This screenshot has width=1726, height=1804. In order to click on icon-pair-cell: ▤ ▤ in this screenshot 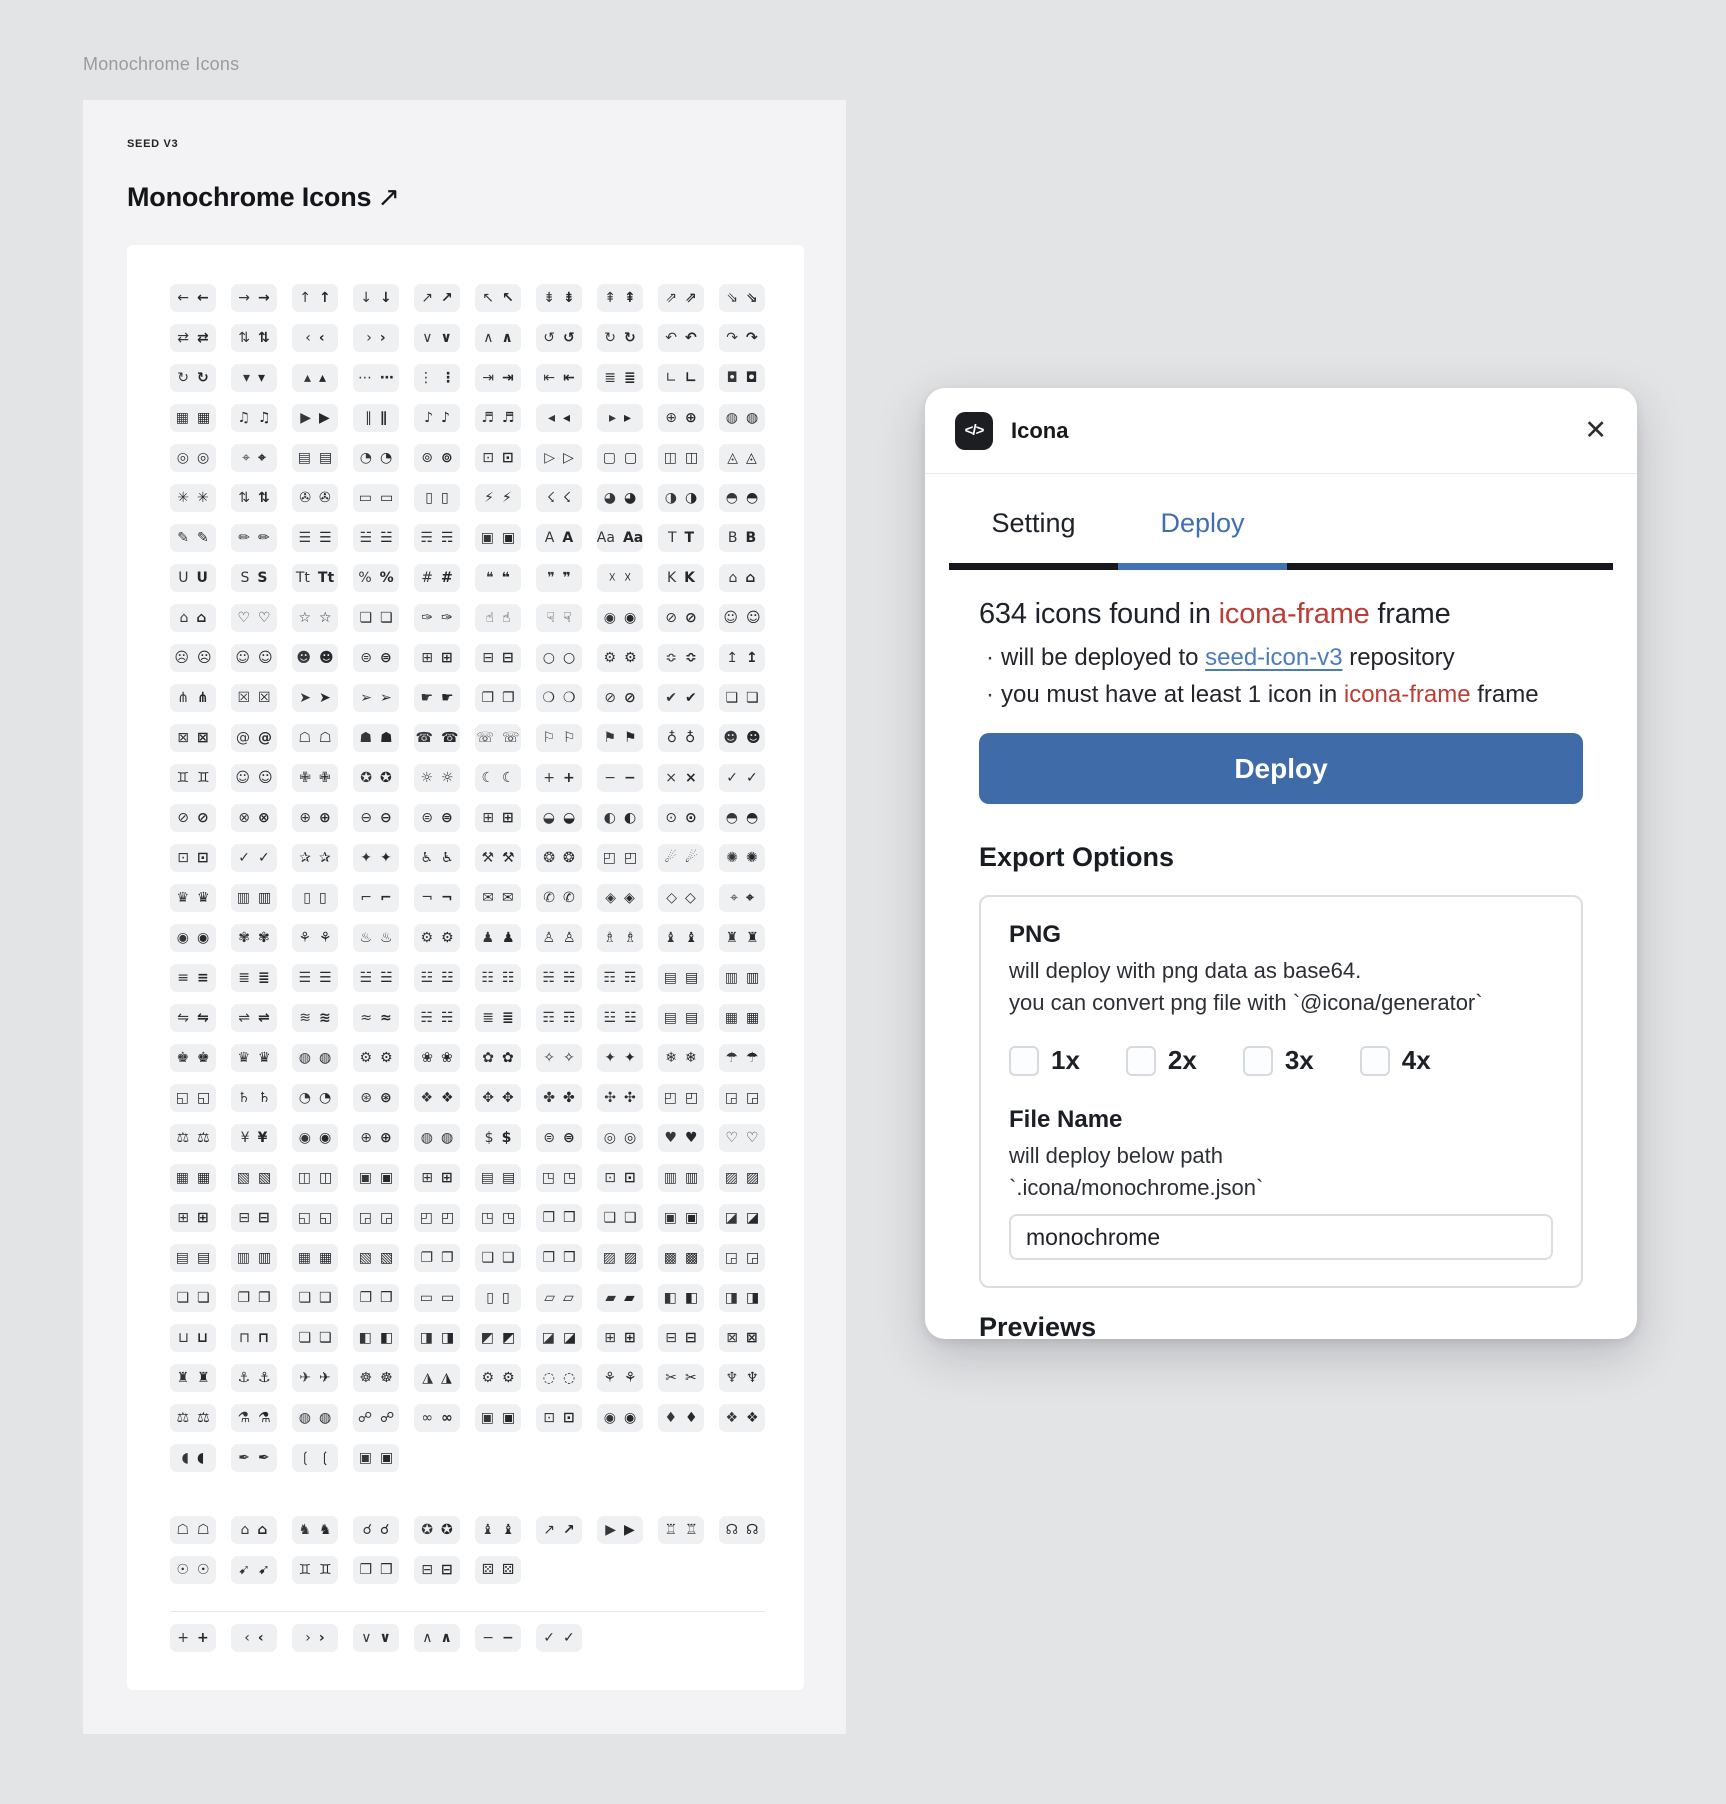, I will do `click(193, 1258)`.